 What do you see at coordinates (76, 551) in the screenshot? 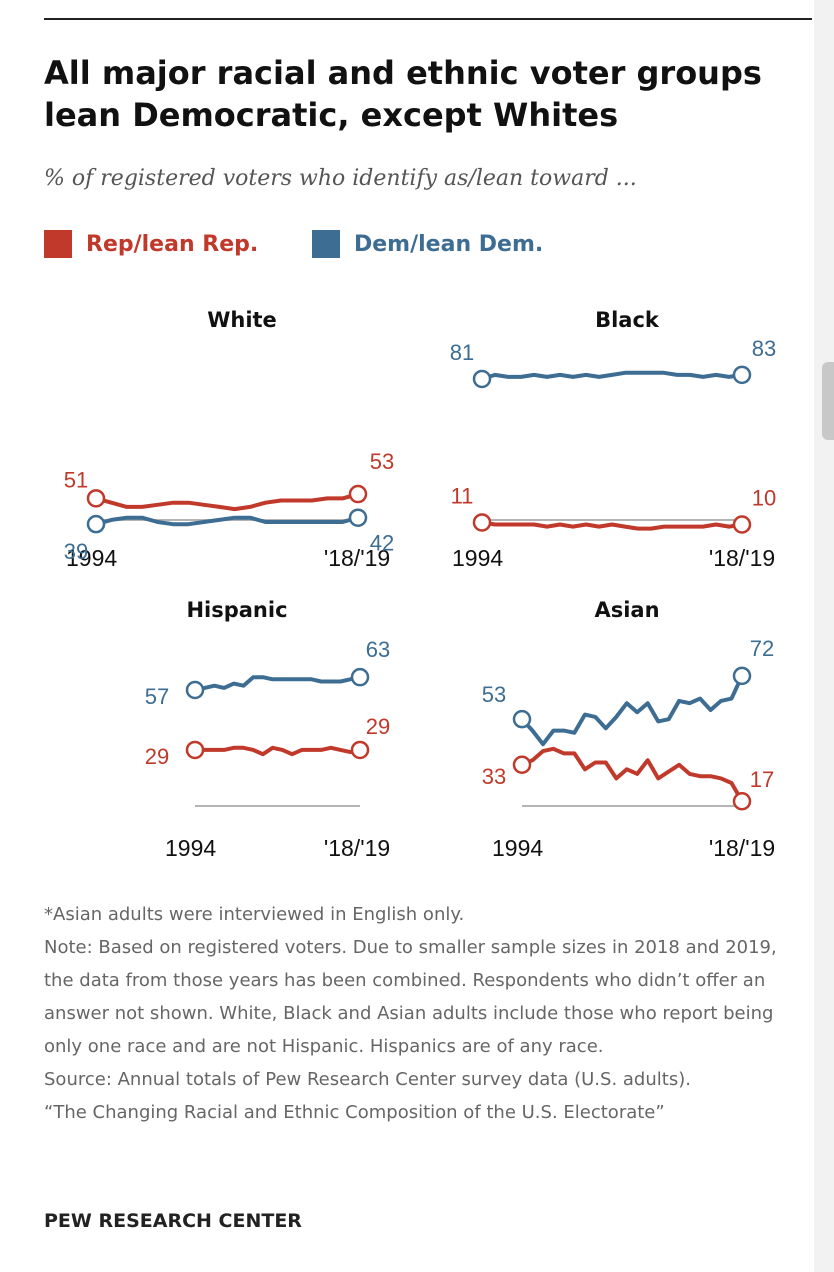
I see `value-label-start-dem: 39` at bounding box center [76, 551].